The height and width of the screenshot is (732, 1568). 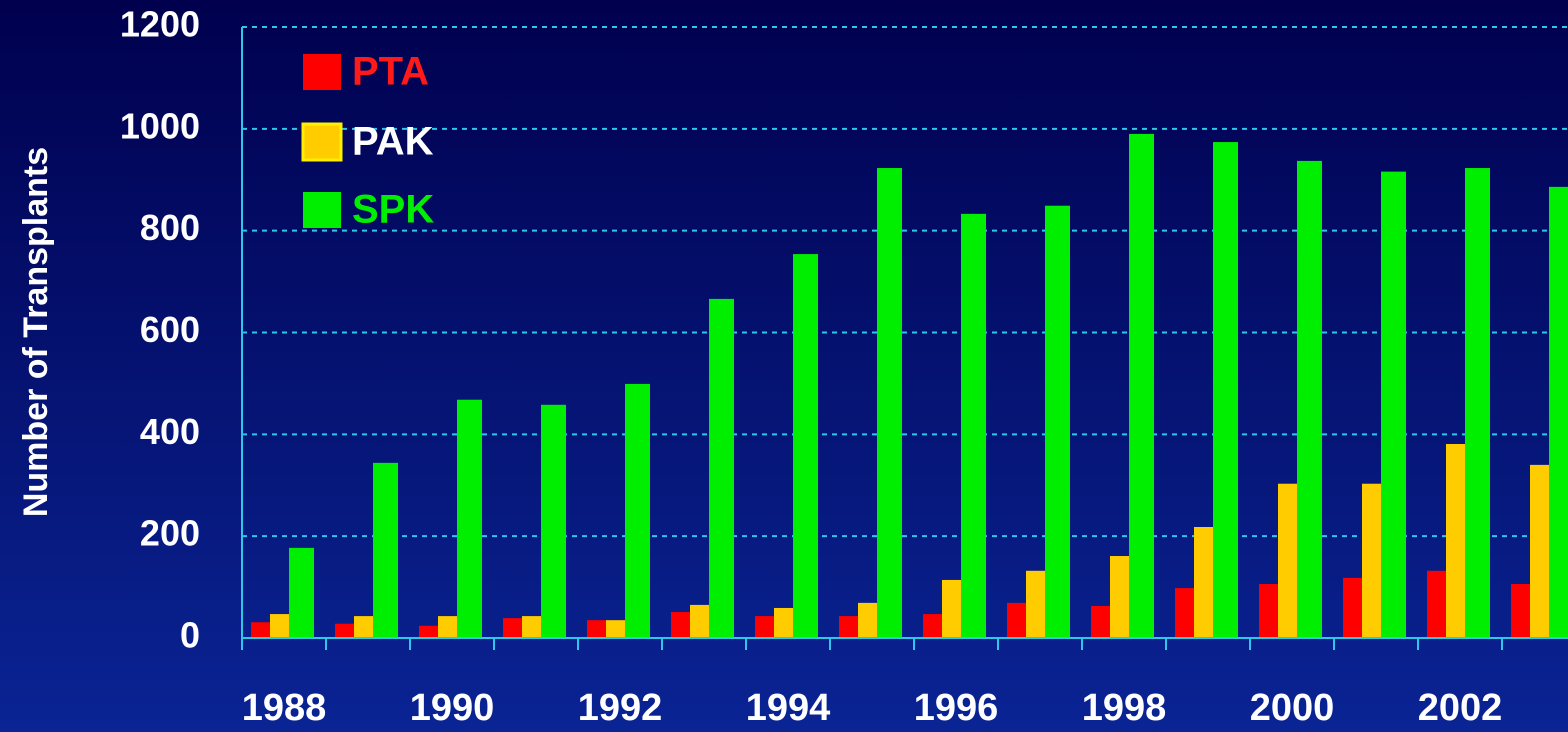 I want to click on x-tick-label: 1994, so click(x=788, y=708).